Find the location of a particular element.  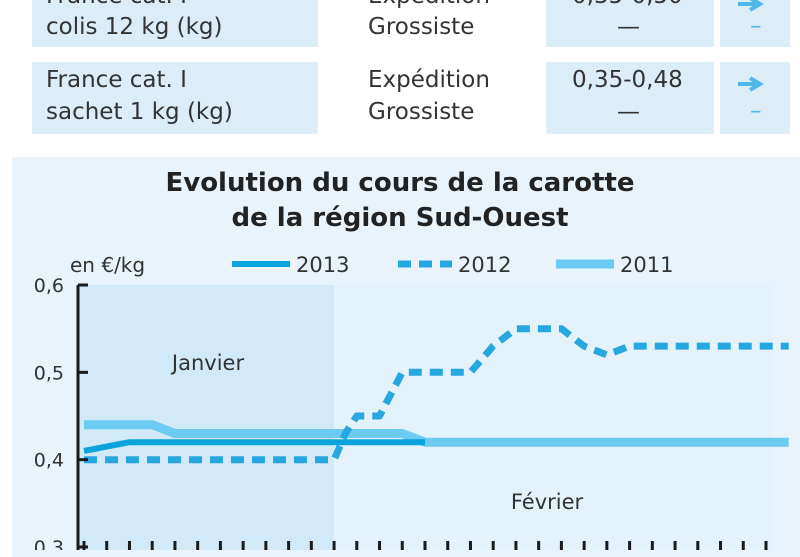

period-label: Février is located at coordinates (547, 502).